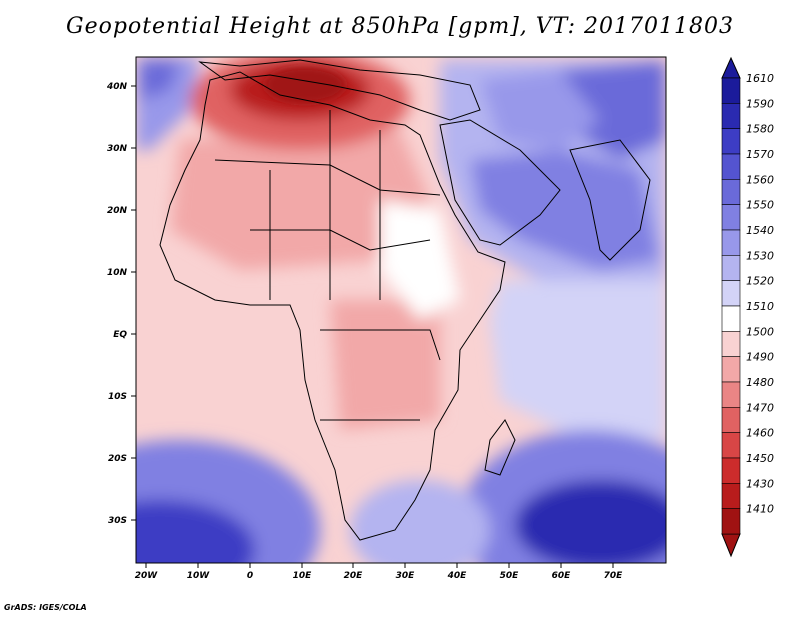 This screenshot has height=618, width=800. I want to click on lon-label-50e: 50E, so click(510, 576).